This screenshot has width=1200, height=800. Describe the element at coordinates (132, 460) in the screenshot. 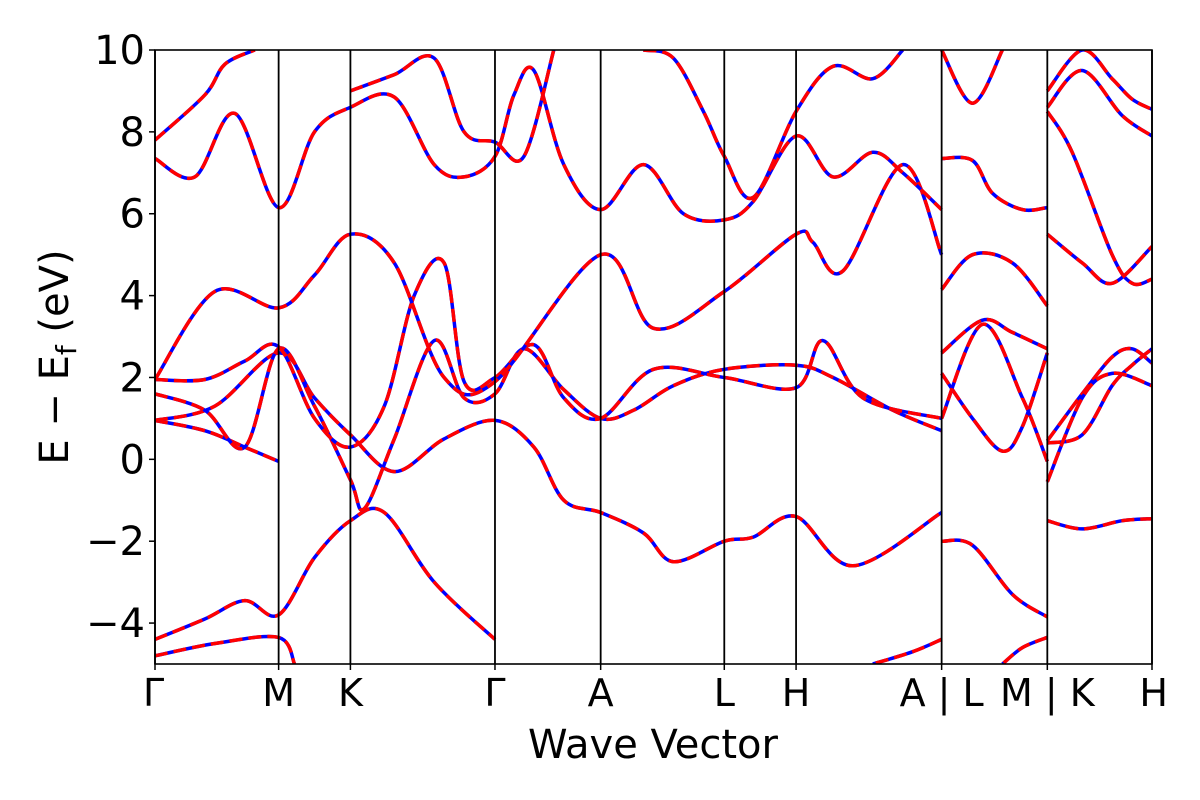

I see `y-tick-label-2: 0` at that location.